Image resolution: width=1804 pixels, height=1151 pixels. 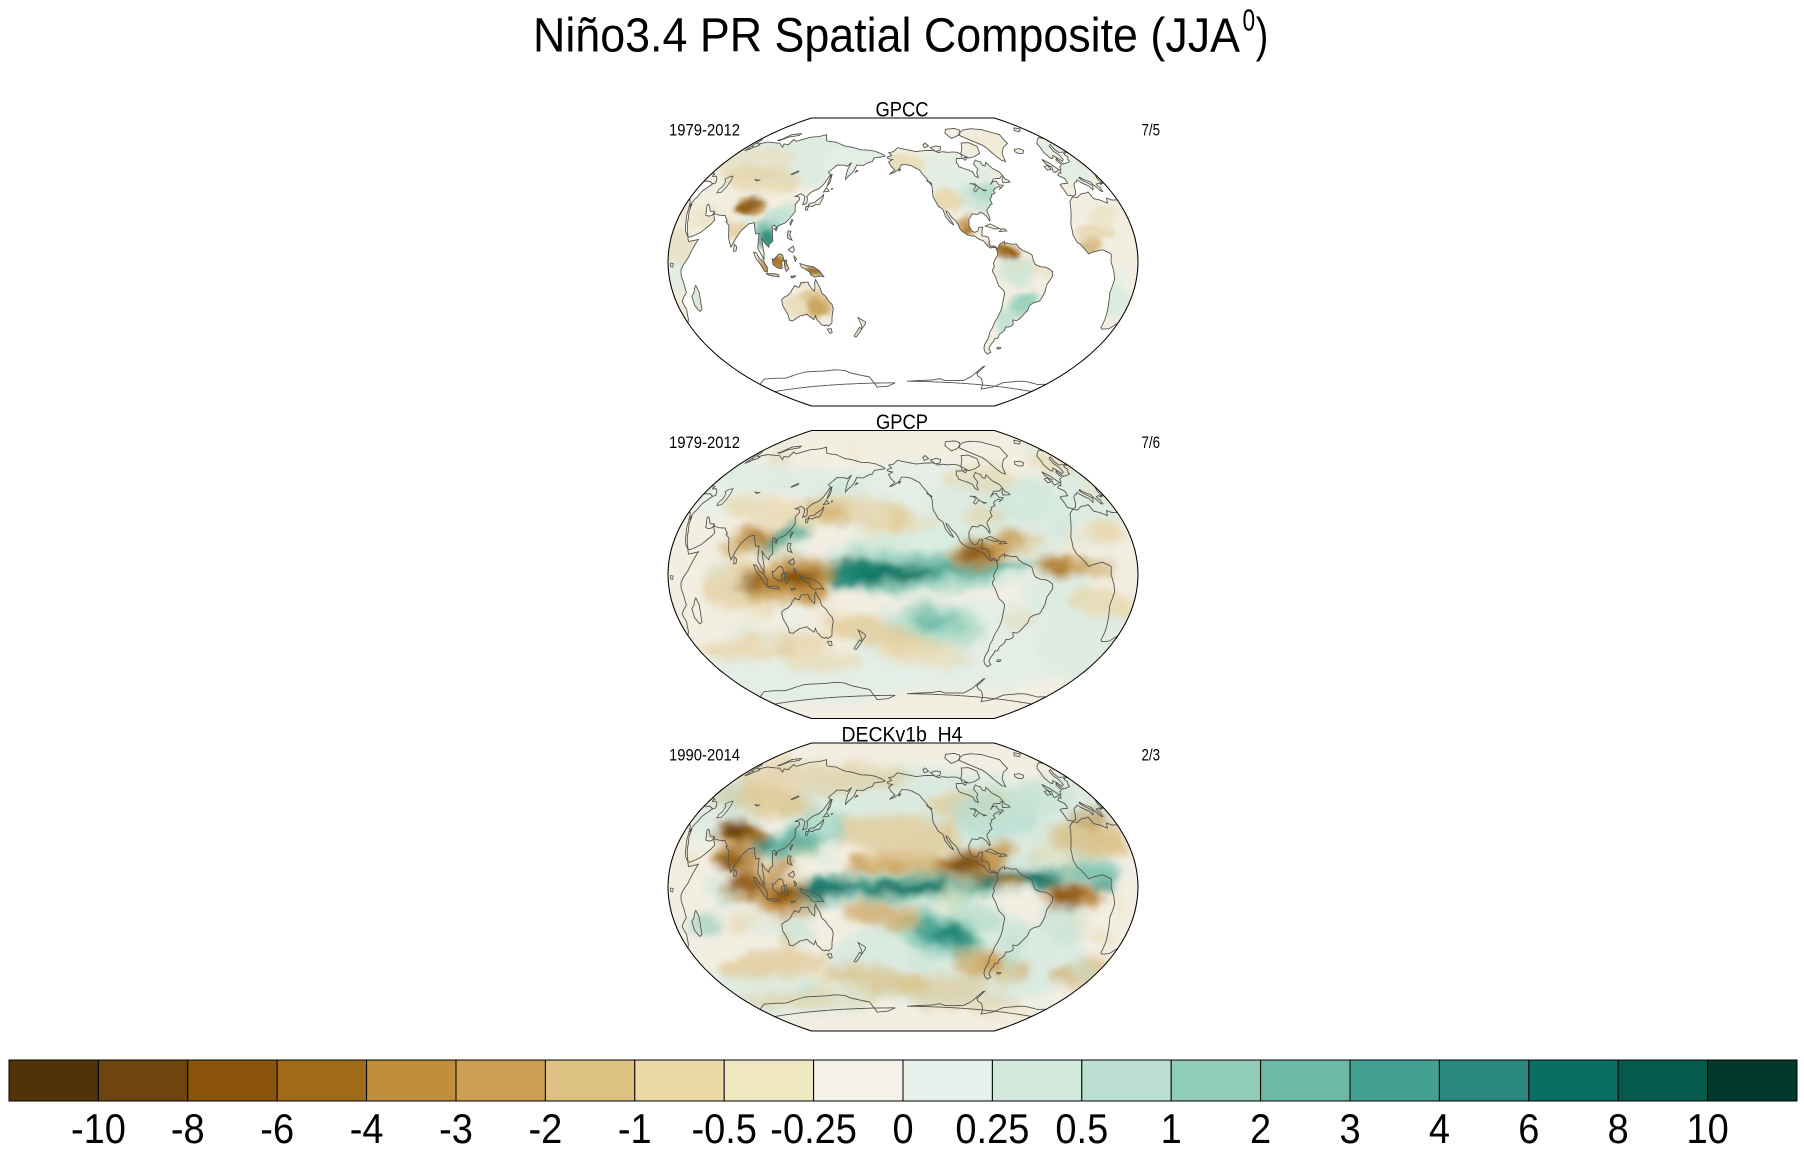 What do you see at coordinates (1528, 1128) in the screenshot?
I see `svg-text: 6` at bounding box center [1528, 1128].